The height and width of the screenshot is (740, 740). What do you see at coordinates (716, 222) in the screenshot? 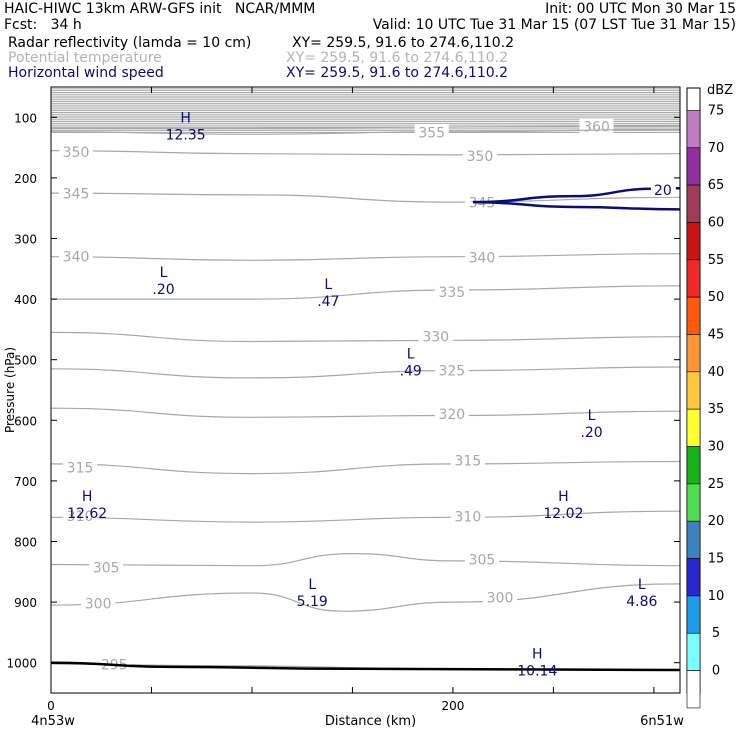
I see `colorbar-label-60: 60` at bounding box center [716, 222].